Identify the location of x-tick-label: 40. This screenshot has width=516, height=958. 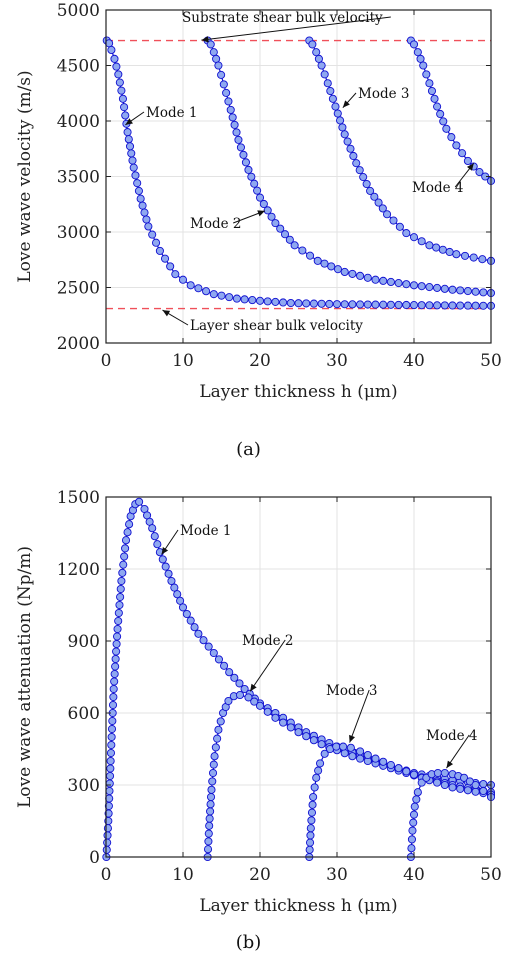
(414, 875).